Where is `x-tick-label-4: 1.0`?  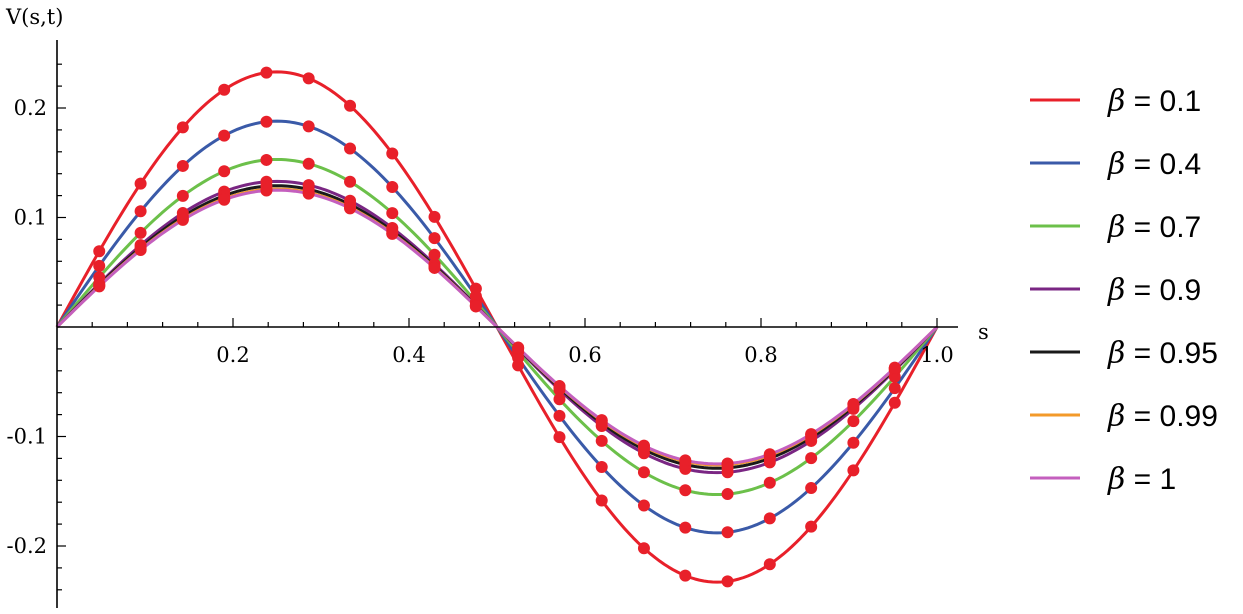 x-tick-label-4: 1.0 is located at coordinates (936, 355).